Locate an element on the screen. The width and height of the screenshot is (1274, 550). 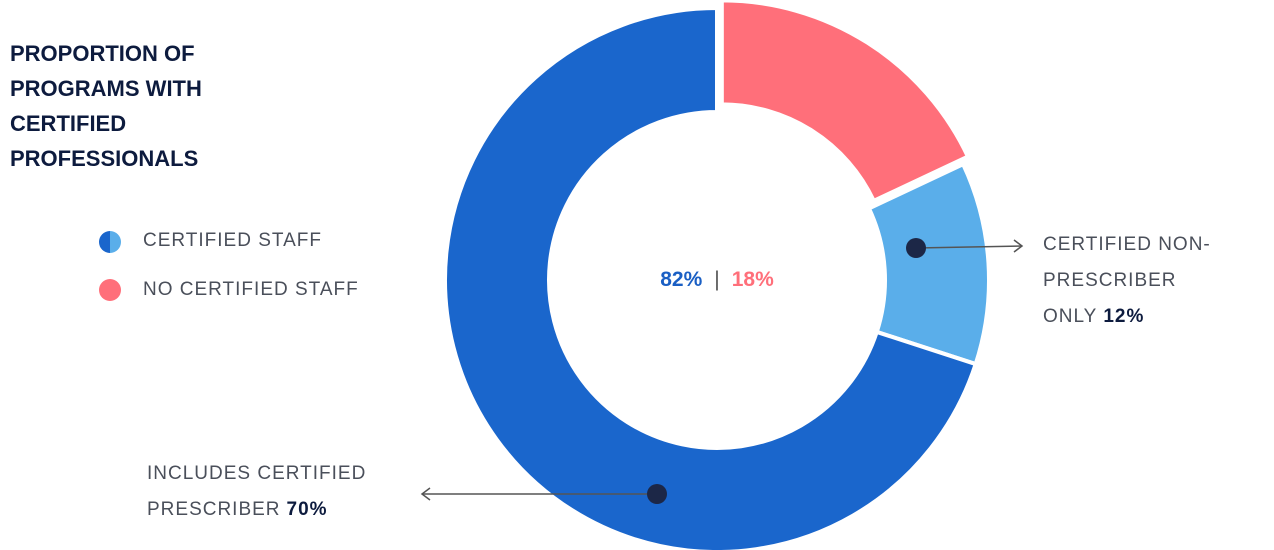
segment-annotation: INCLUDES CERTIFIED PRESCRIBER 70% is located at coordinates (279, 492).